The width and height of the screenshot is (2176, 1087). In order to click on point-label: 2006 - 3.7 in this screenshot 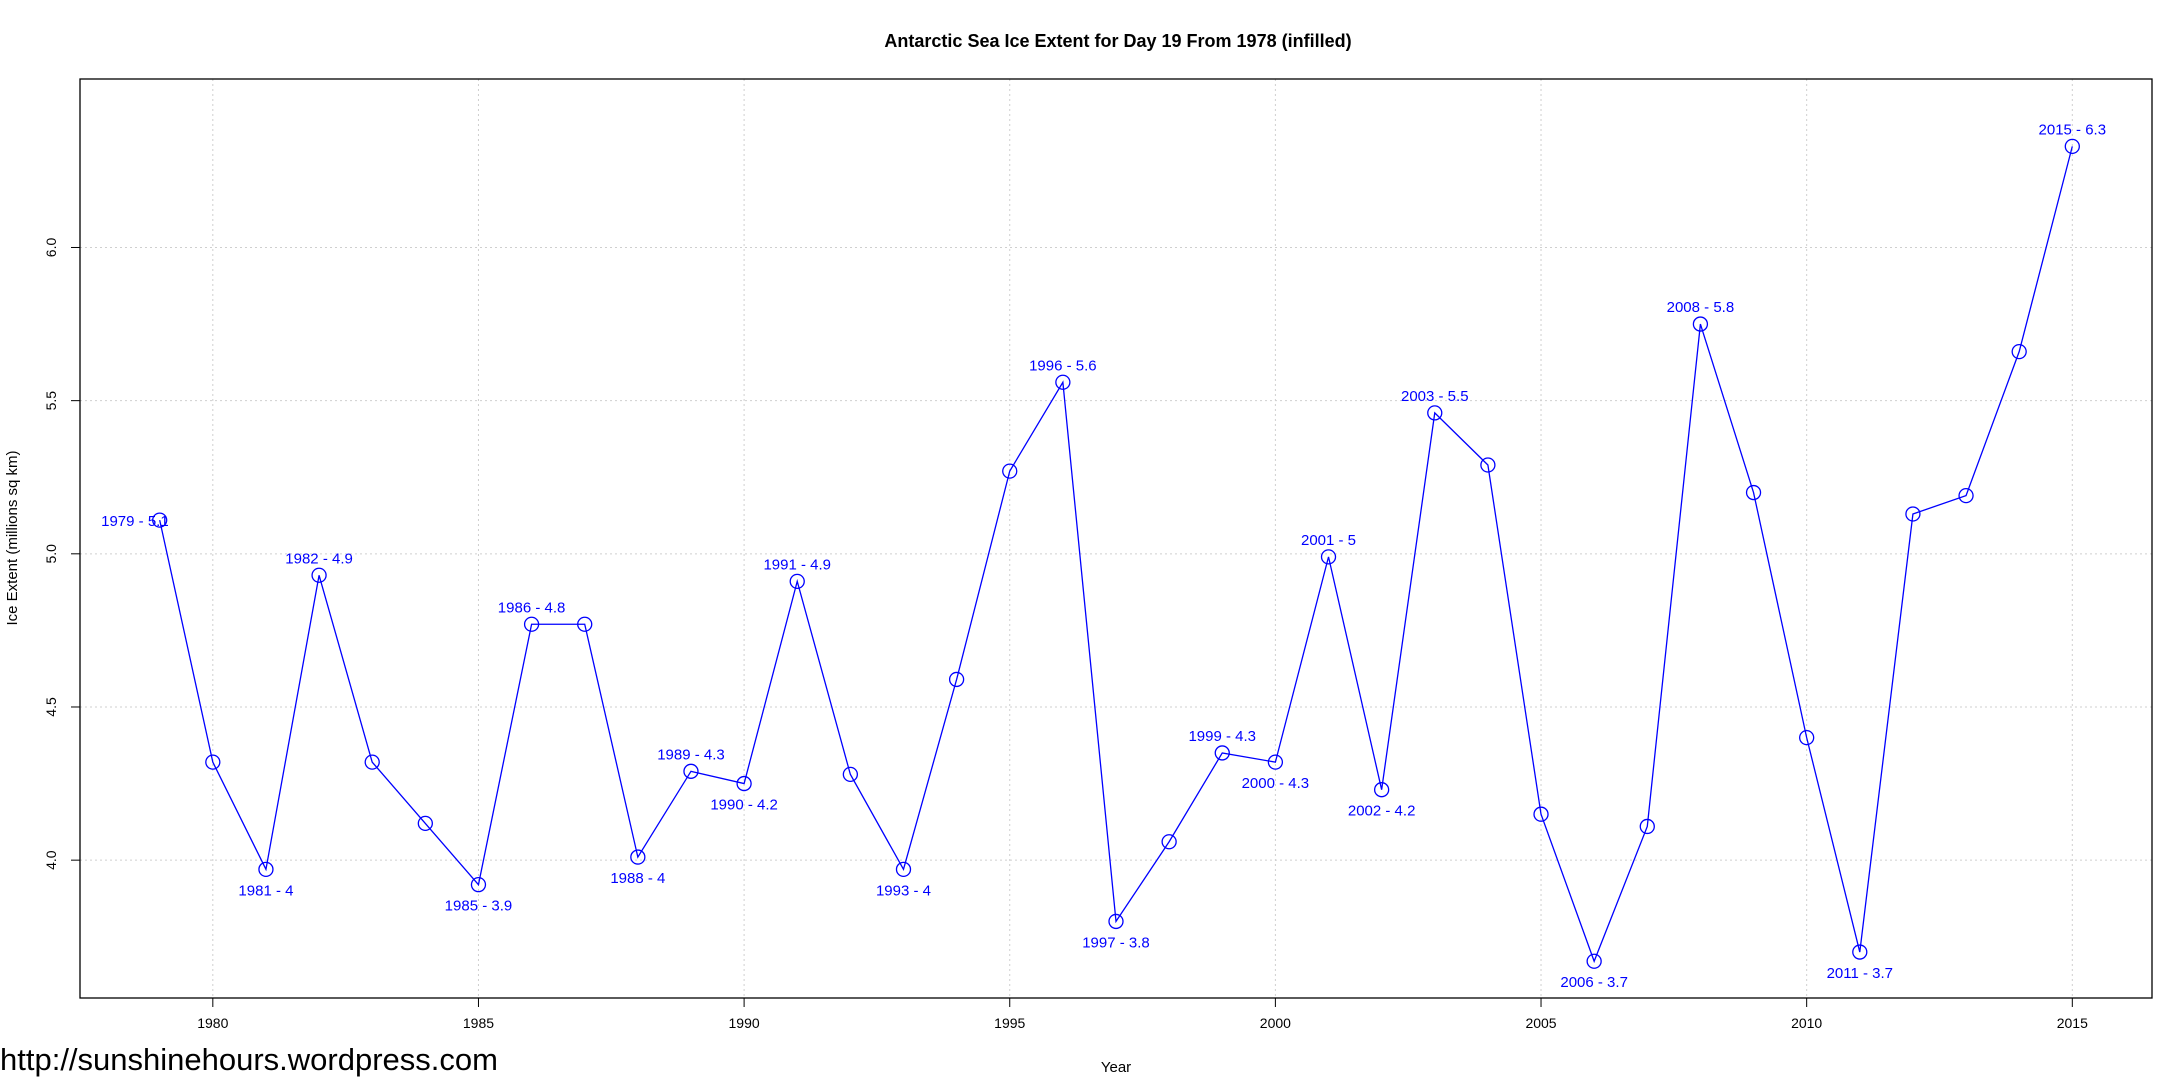, I will do `click(1594, 982)`.